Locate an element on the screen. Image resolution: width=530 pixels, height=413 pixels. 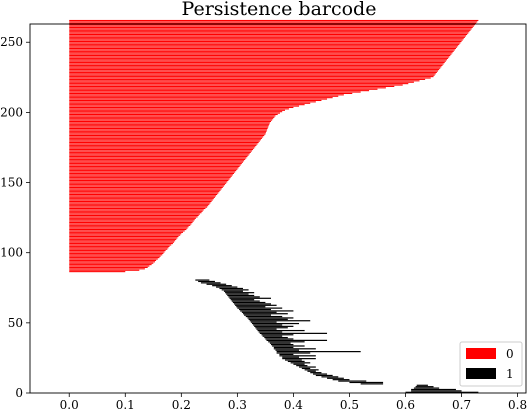
legend: 0 1 is located at coordinates (491, 364).